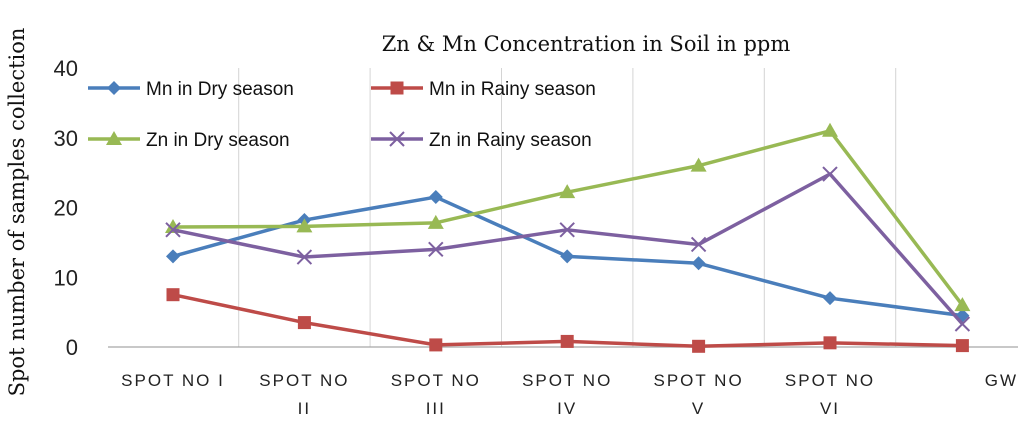 The height and width of the screenshot is (421, 1020). I want to click on x-tick-label: VI, so click(830, 408).